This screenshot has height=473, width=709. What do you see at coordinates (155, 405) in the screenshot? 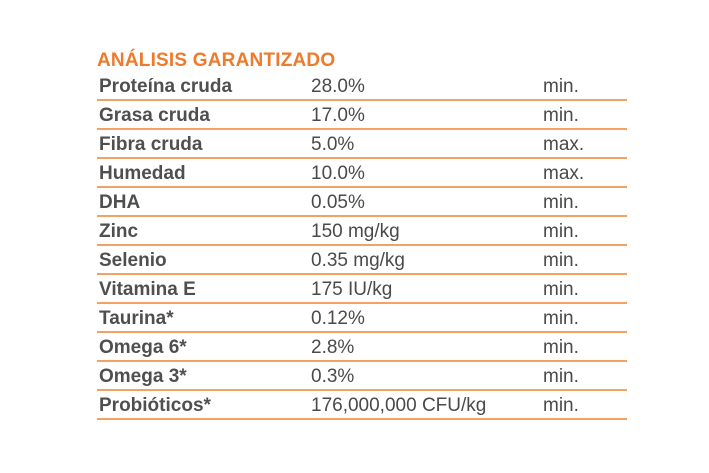
I see `nutrient-name: Probióticos*` at bounding box center [155, 405].